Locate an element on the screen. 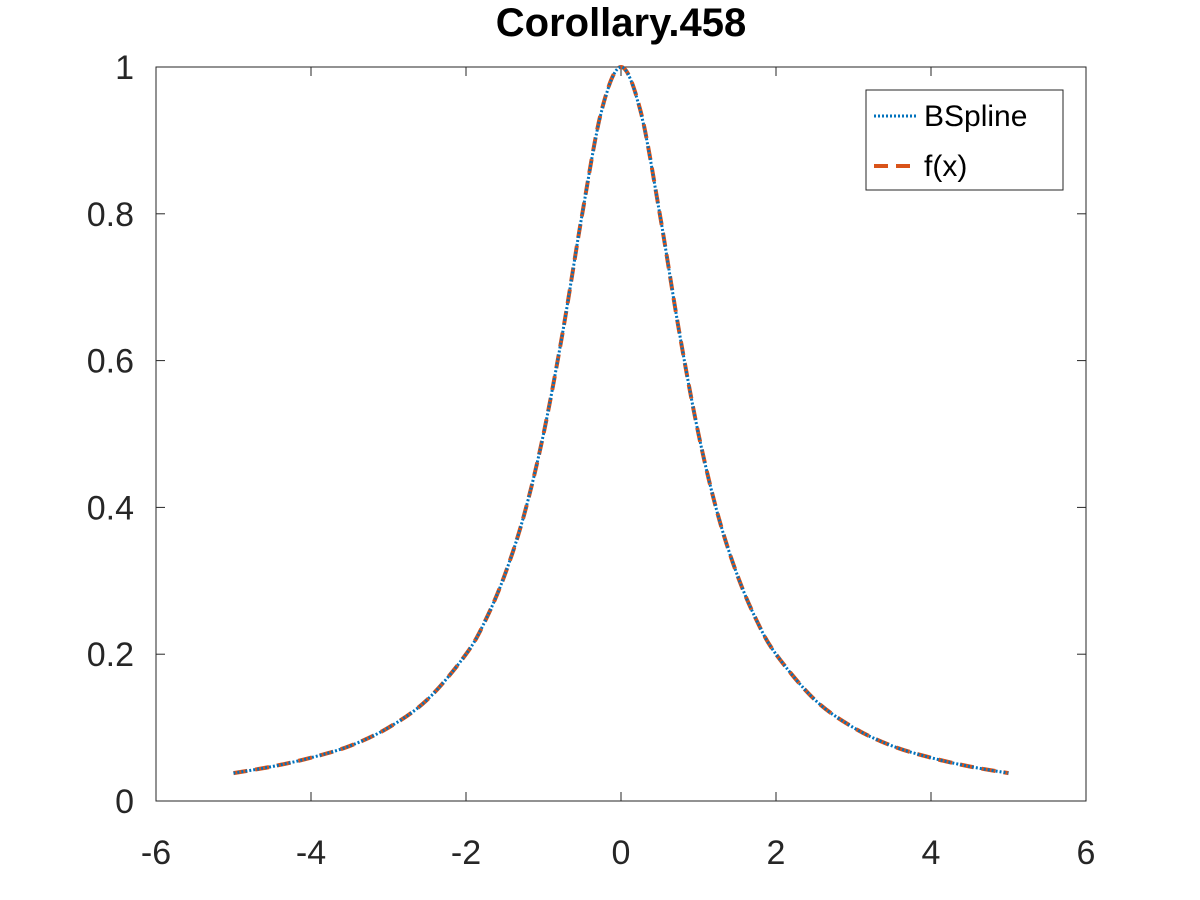 The image size is (1200, 900). y-tick-label: 1 is located at coordinates (124, 68).